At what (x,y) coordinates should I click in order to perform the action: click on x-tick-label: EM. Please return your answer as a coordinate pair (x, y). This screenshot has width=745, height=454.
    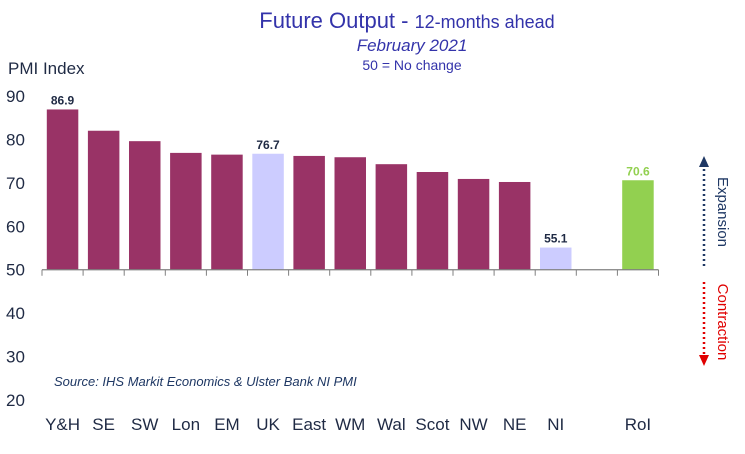
    Looking at the image, I should click on (227, 424).